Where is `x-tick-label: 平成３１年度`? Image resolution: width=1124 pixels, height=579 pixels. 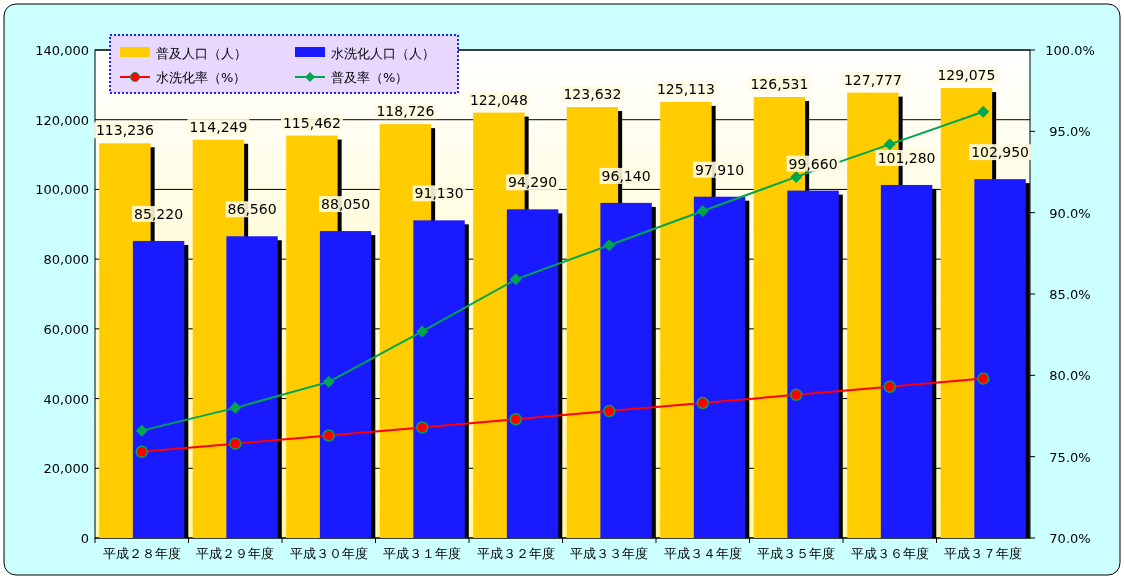 x-tick-label: 平成３１年度 is located at coordinates (422, 553).